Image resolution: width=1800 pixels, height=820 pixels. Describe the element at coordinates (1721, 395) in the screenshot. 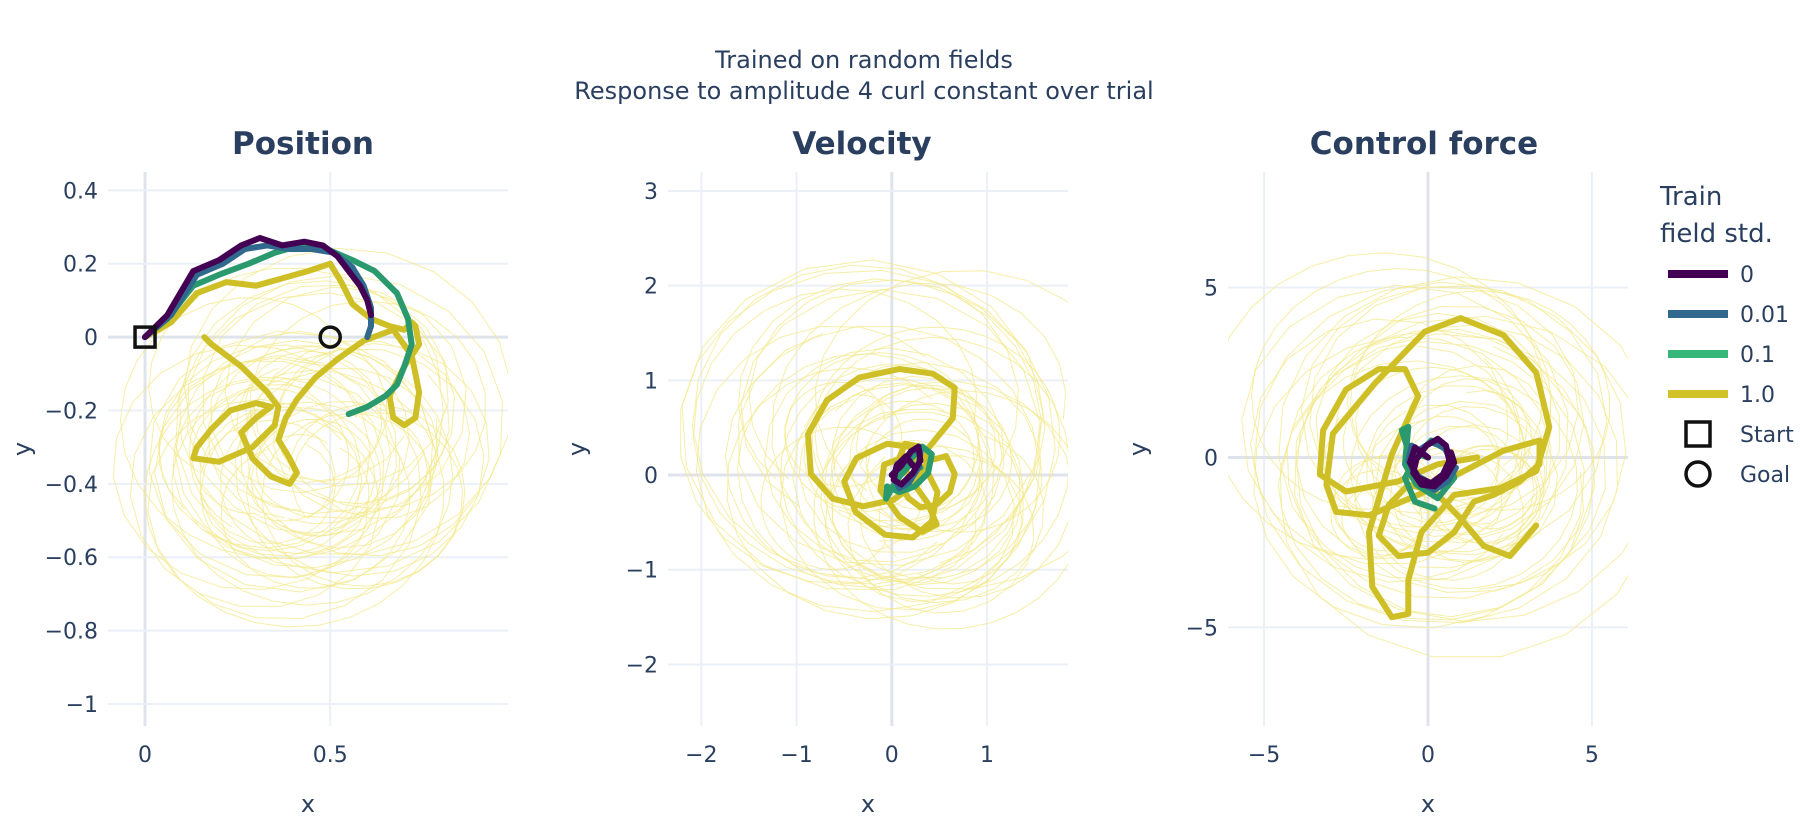

I see `legend-item-1-0: 1.0` at that location.